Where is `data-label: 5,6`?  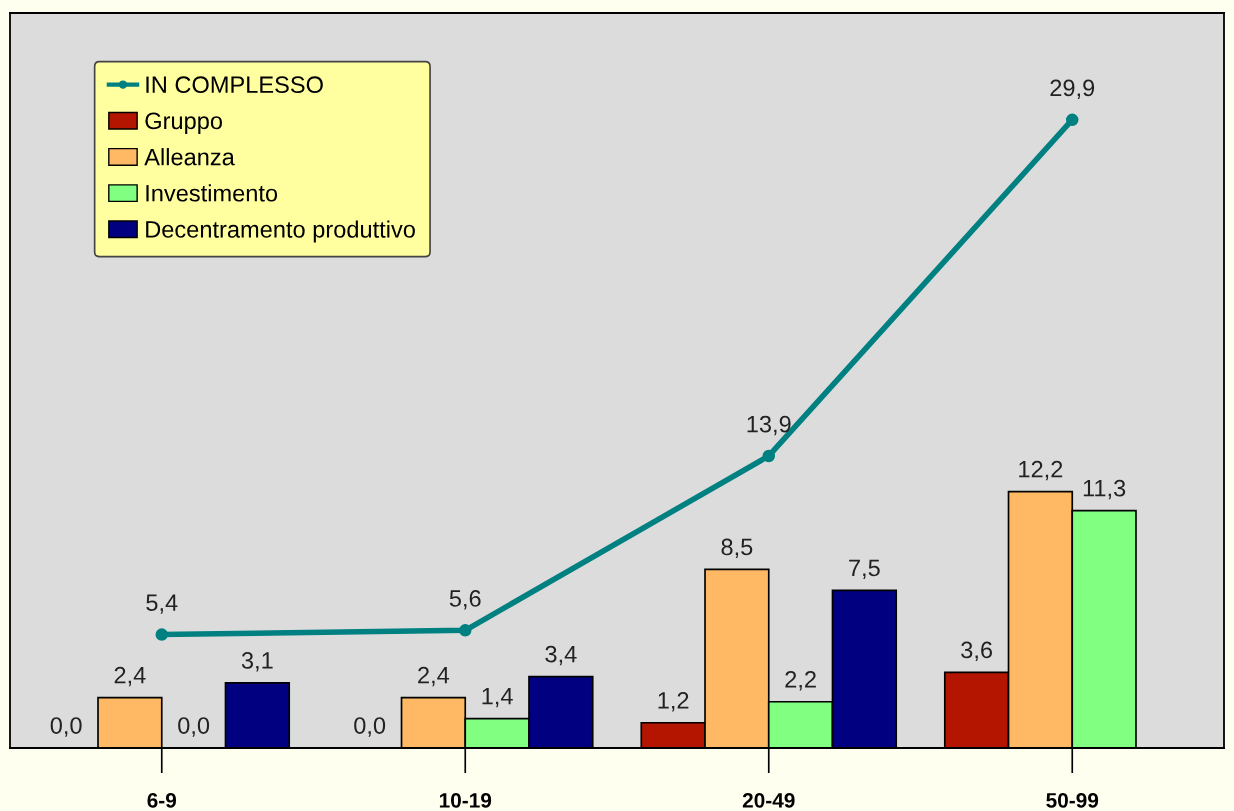
data-label: 5,6 is located at coordinates (465, 600).